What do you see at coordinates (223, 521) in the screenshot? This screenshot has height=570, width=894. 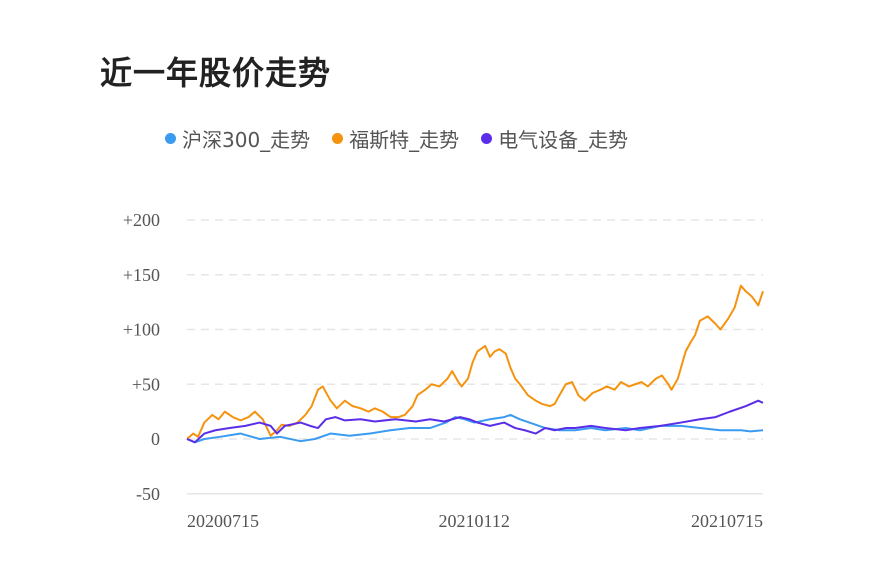 I see `x-tick-label: 20200715` at bounding box center [223, 521].